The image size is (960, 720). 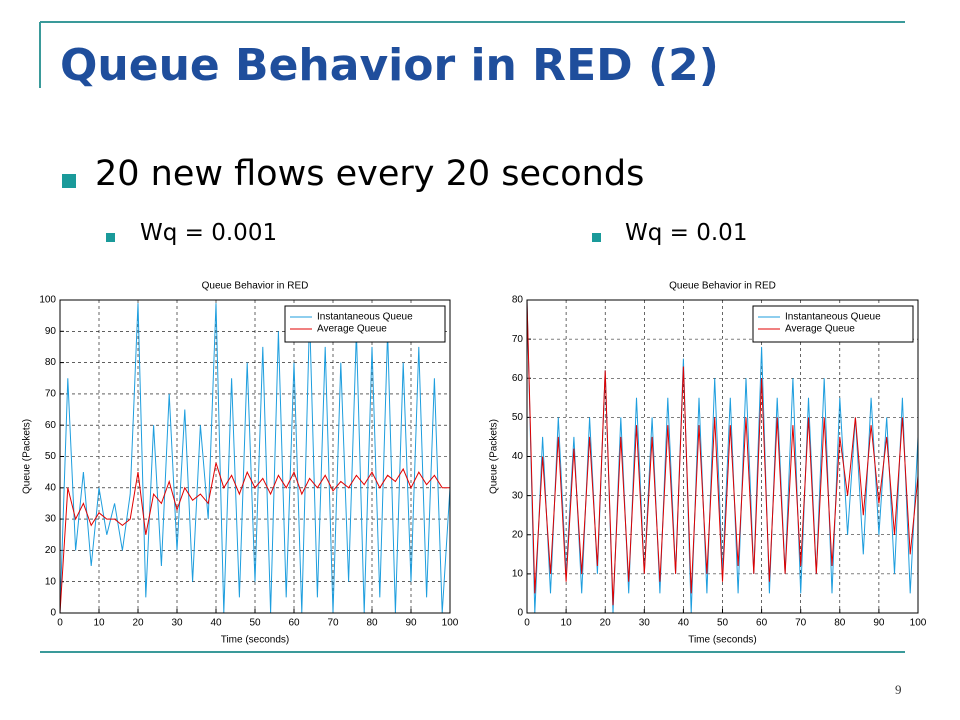 What do you see at coordinates (47, 300) in the screenshot?
I see `y-tick-label: 100` at bounding box center [47, 300].